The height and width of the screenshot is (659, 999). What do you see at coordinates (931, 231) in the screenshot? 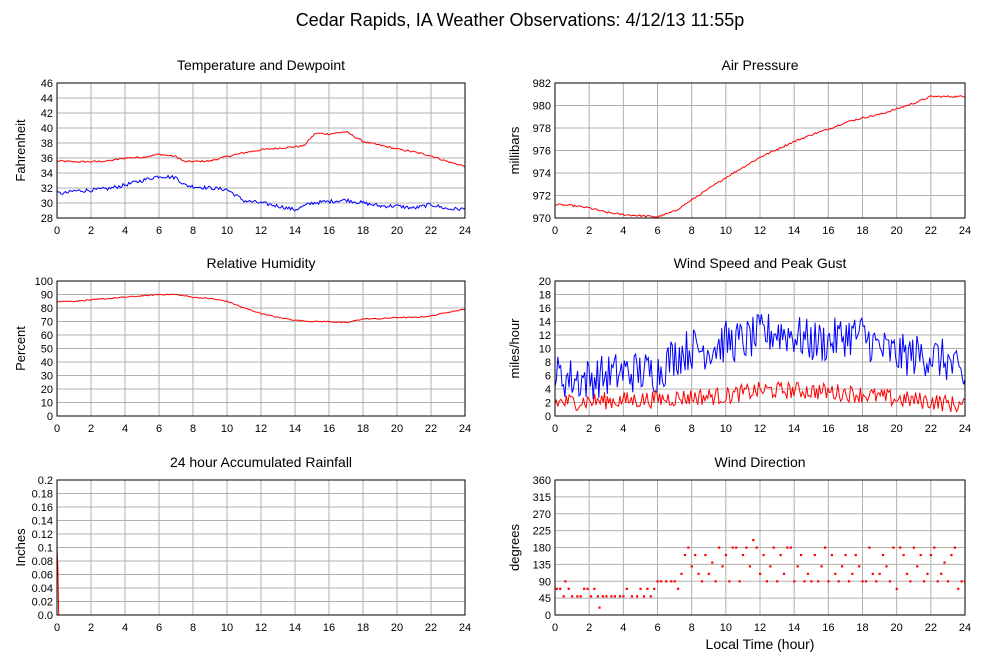
I see `x-tick-label: 22` at bounding box center [931, 231].